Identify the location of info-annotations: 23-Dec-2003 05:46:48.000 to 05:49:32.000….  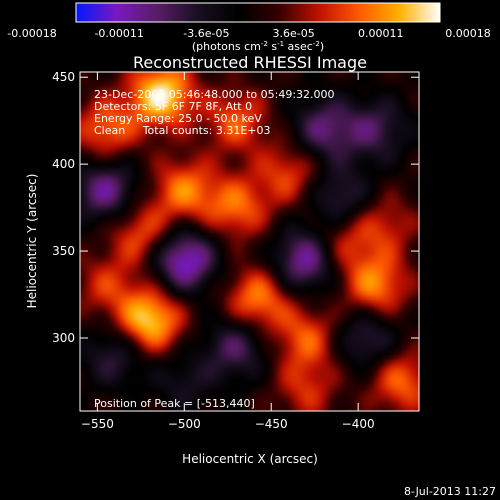
(214, 112).